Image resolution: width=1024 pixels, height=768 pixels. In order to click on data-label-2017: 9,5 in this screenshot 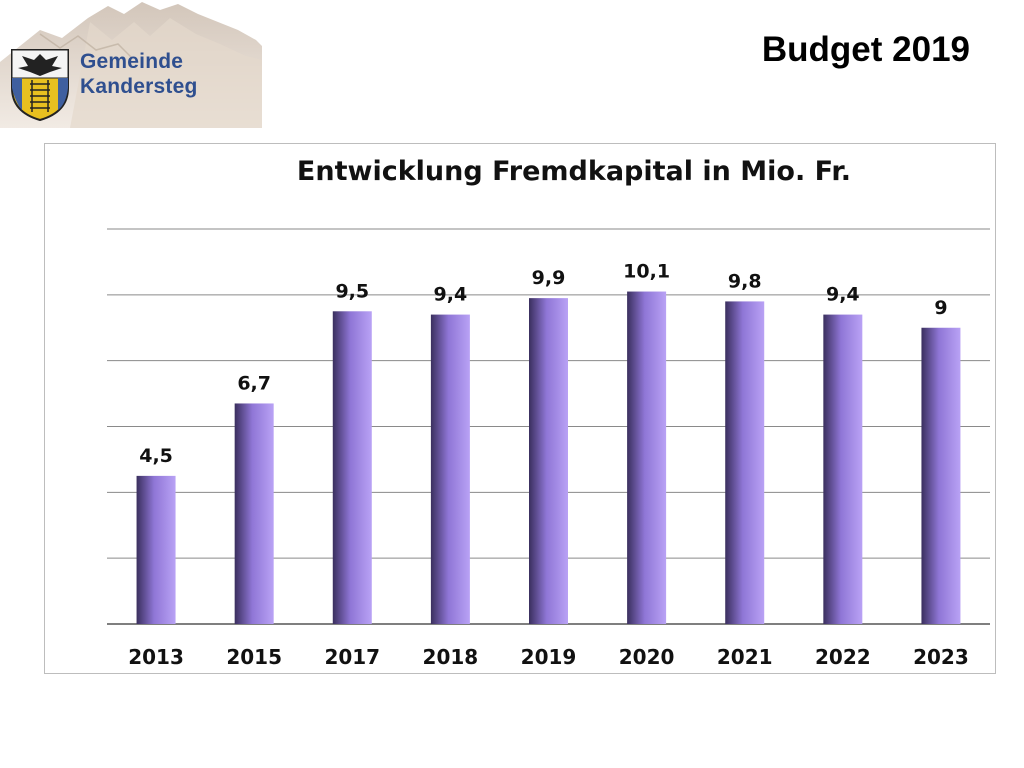, I will do `click(352, 291)`.